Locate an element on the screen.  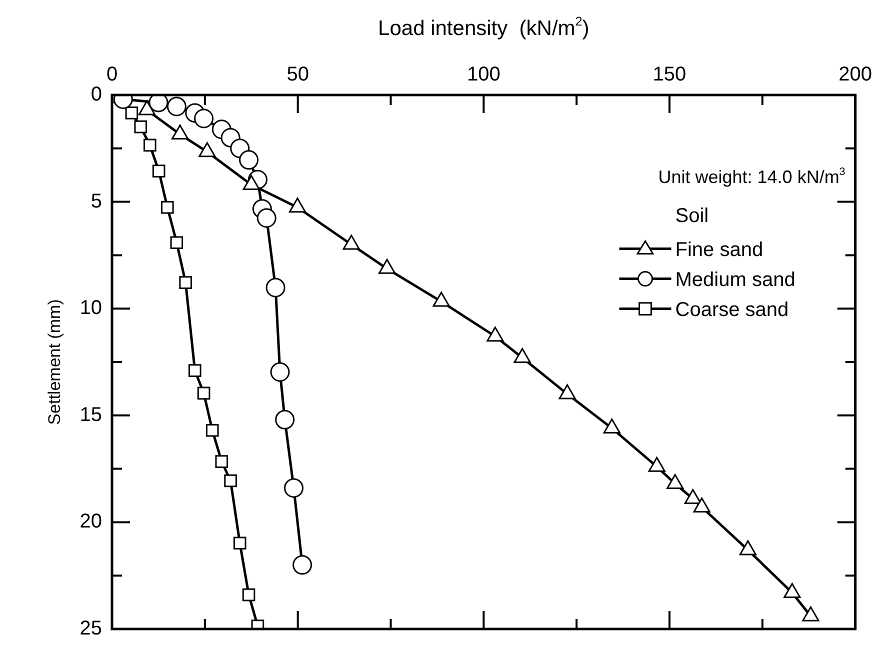
legend-label: Medium sand is located at coordinates (735, 279).